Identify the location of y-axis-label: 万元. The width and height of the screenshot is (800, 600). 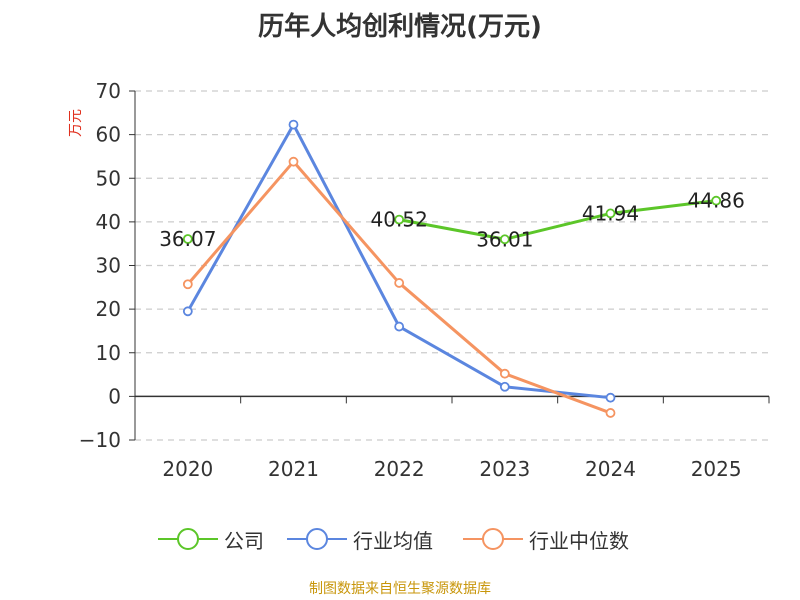
(76, 123).